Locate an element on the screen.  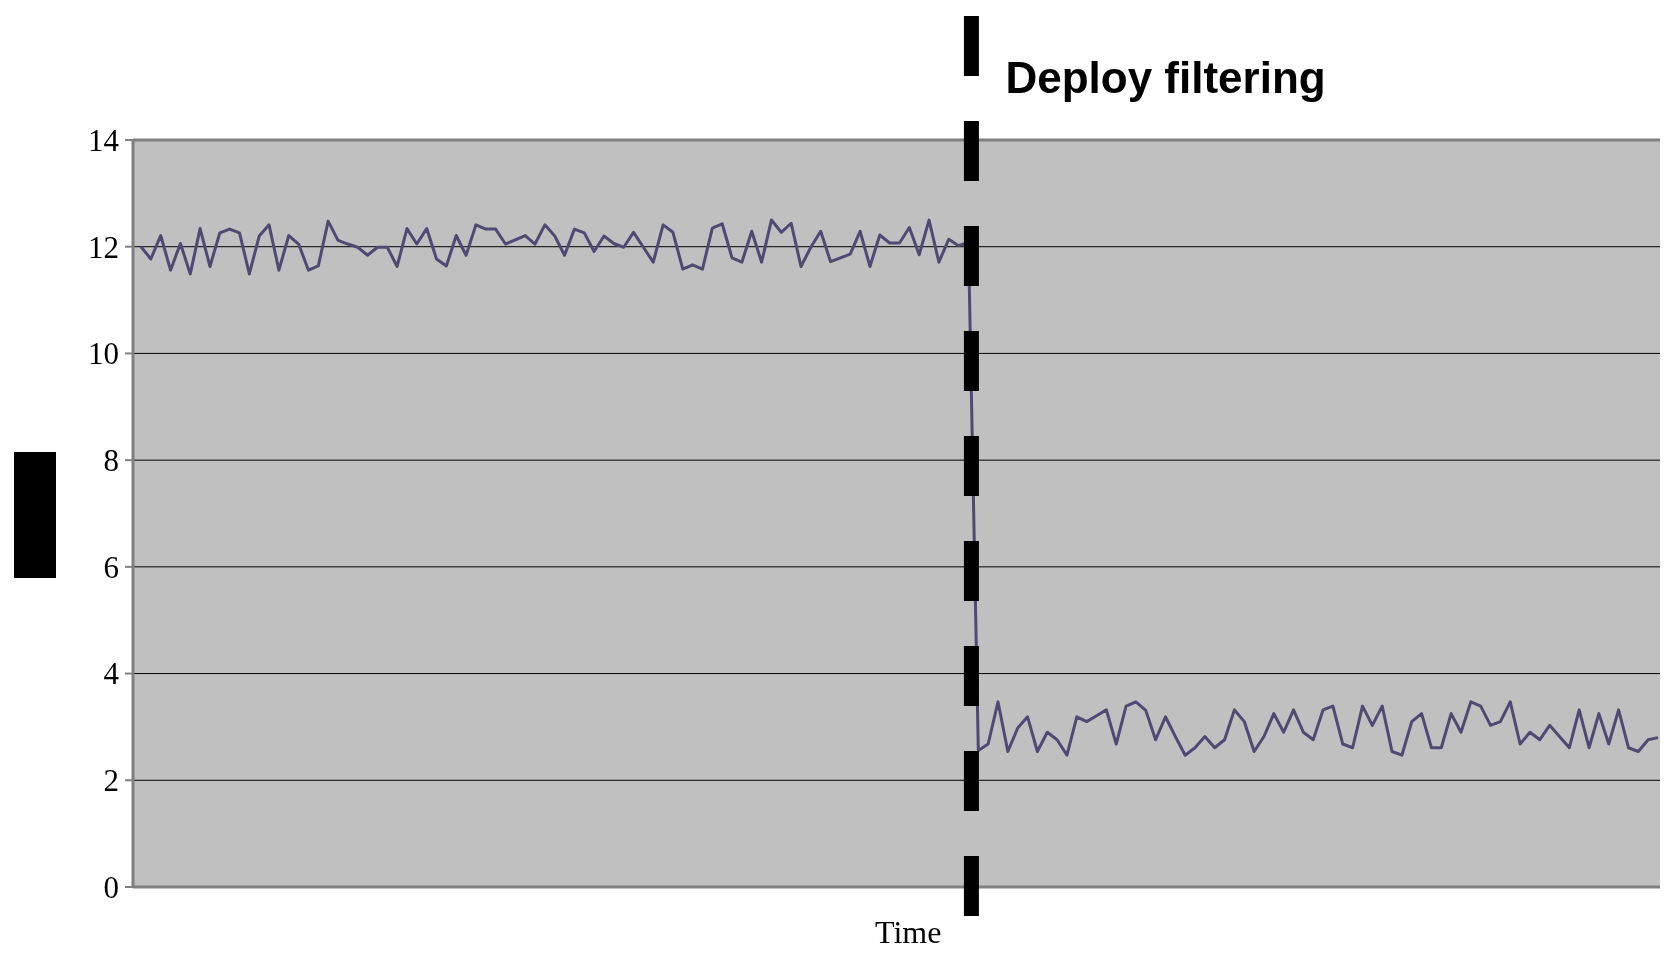
y-tick-label: 6 is located at coordinates (111, 567).